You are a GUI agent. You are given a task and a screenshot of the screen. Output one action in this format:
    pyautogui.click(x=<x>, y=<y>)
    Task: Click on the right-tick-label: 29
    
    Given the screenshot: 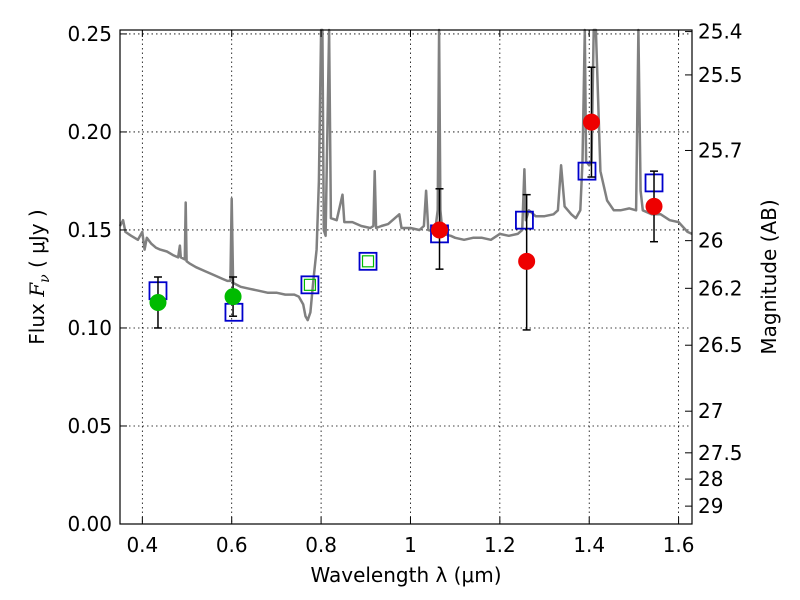 What is the action you would take?
    pyautogui.click(x=710, y=506)
    